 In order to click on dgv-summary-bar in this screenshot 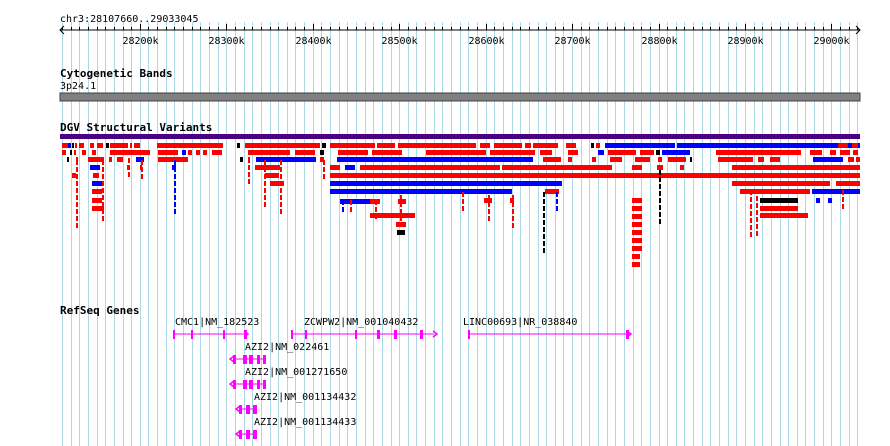, I will do `click(460, 136)`.